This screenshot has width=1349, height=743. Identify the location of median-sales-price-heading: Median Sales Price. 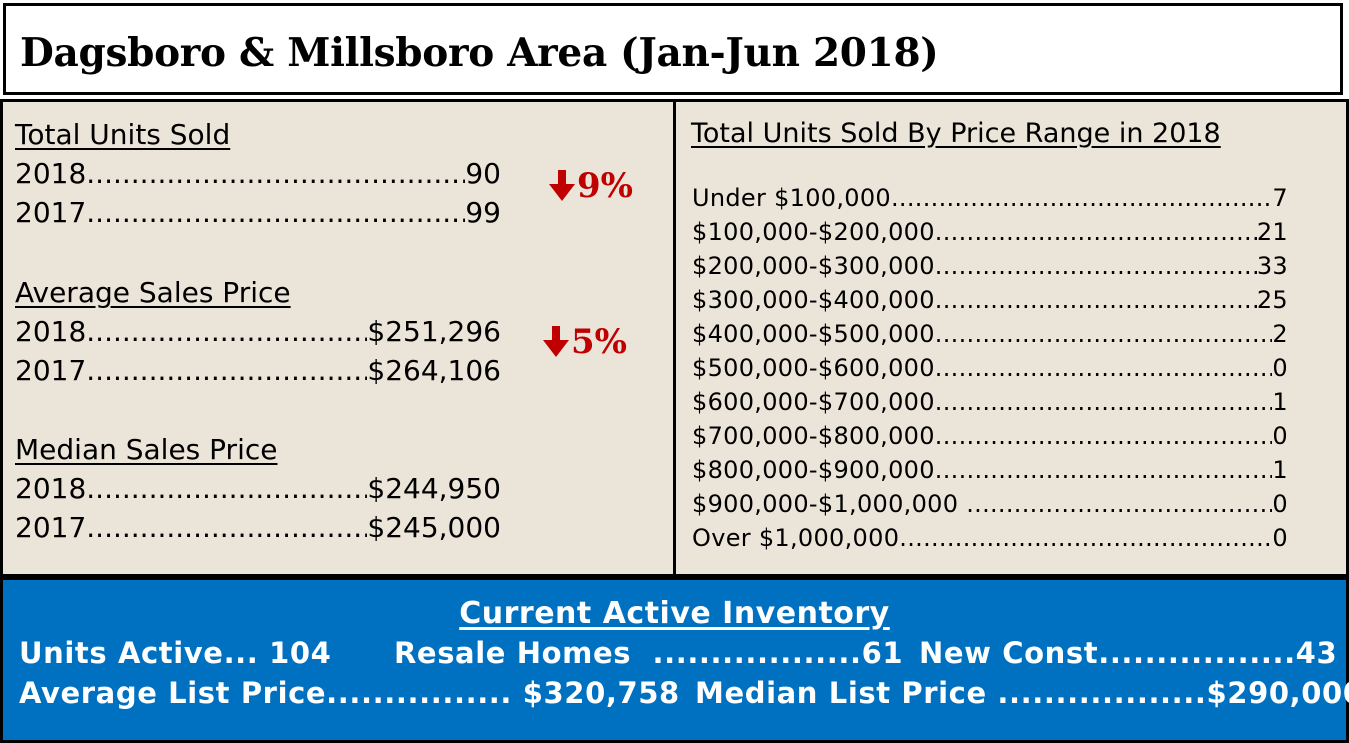
(146, 449).